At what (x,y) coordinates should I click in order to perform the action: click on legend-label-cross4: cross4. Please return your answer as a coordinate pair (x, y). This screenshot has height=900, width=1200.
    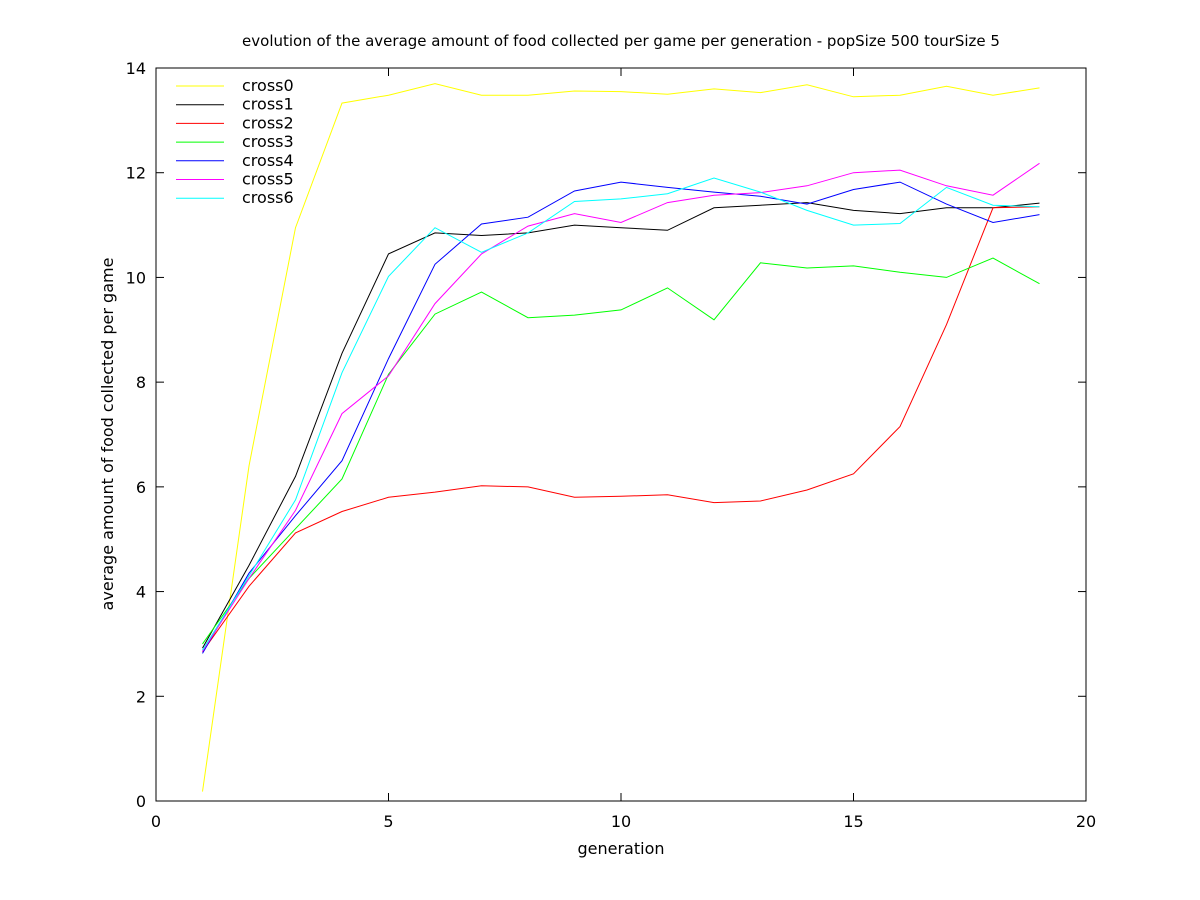
    Looking at the image, I should click on (268, 160).